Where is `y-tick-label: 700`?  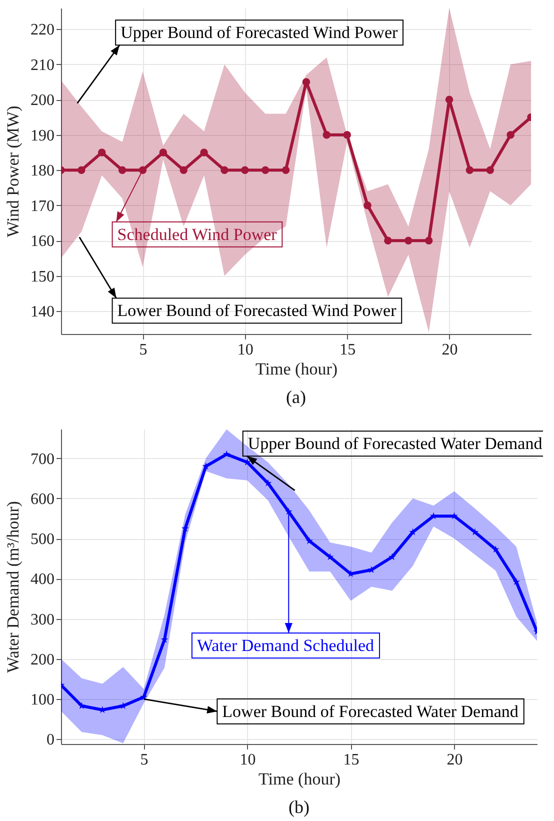 y-tick-label: 700 is located at coordinates (42, 459).